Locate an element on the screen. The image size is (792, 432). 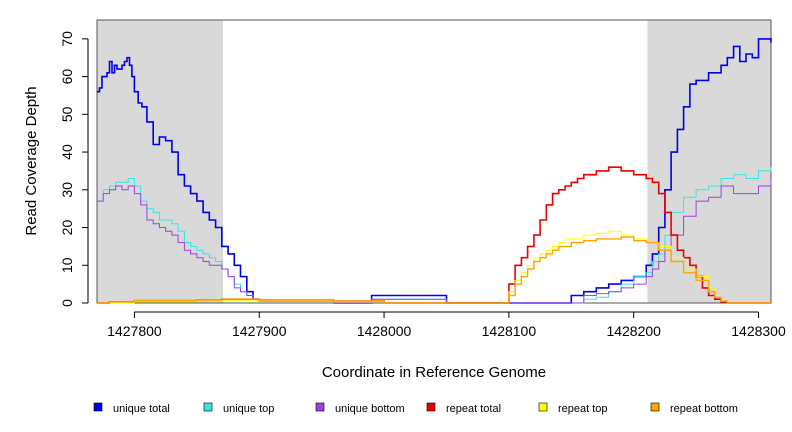
legend-swatch-unique-bottom is located at coordinates (320, 407).